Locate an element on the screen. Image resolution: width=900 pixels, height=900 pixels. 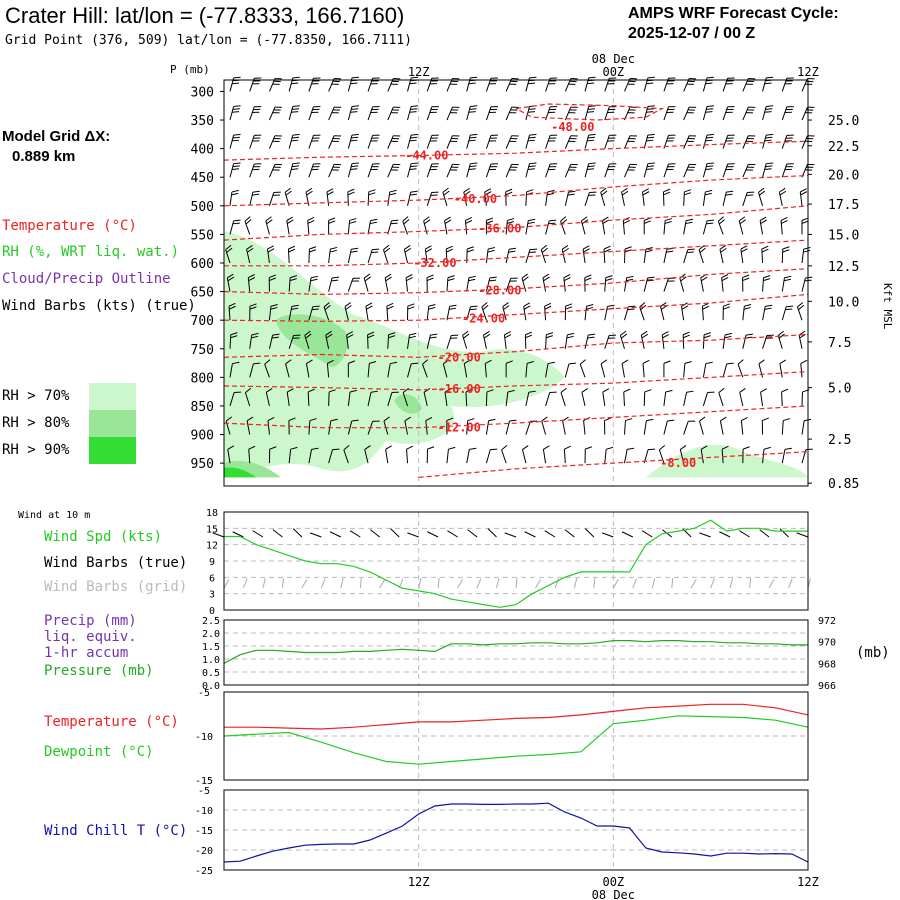
pressure-label: Pressure (mb) is located at coordinates (99, 671).